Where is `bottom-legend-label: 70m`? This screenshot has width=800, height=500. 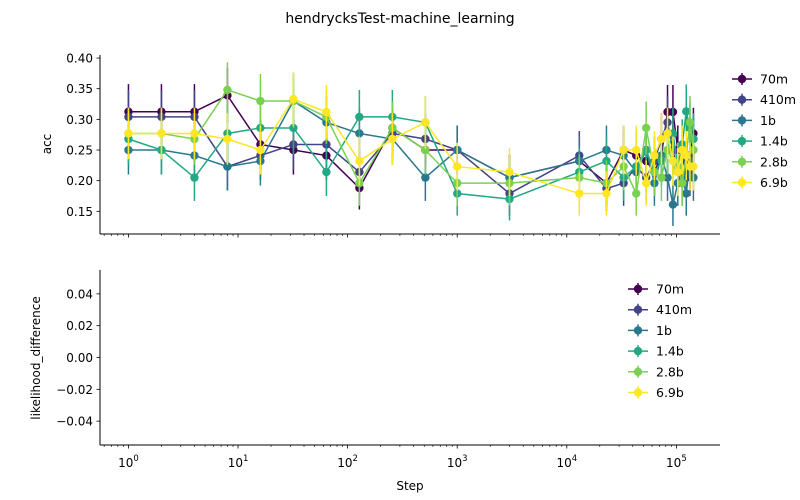 bottom-legend-label: 70m is located at coordinates (670, 289).